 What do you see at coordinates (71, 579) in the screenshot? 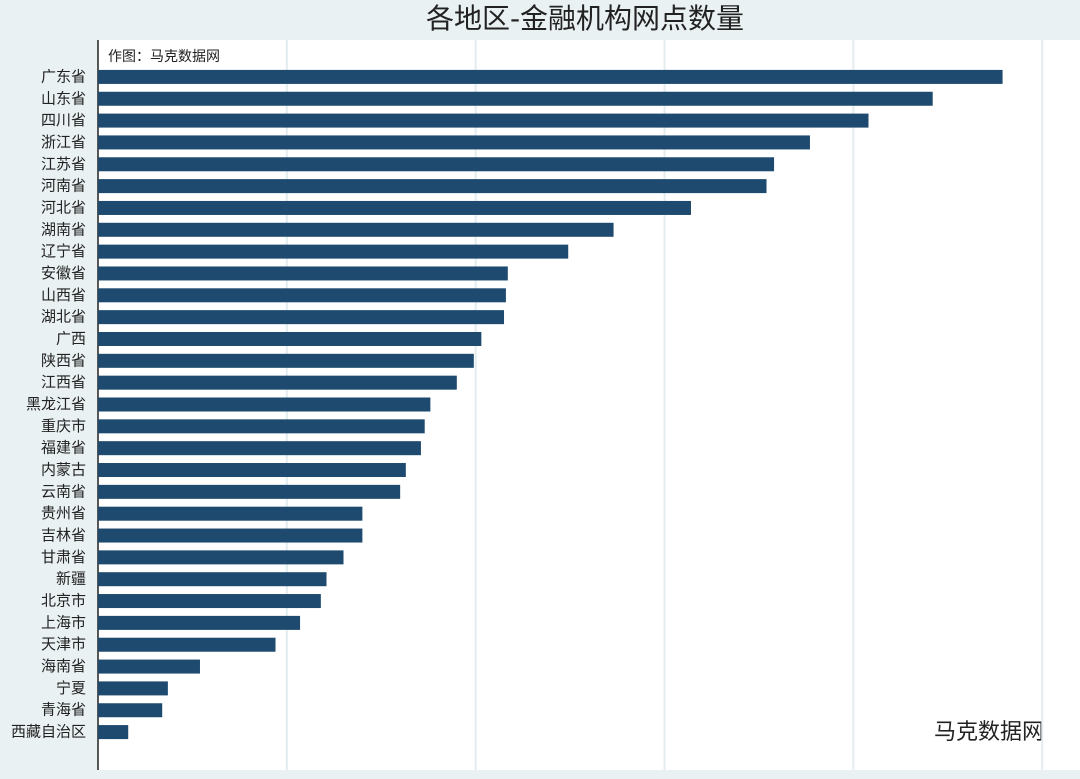
I see `y-tick-label: 新疆` at bounding box center [71, 579].